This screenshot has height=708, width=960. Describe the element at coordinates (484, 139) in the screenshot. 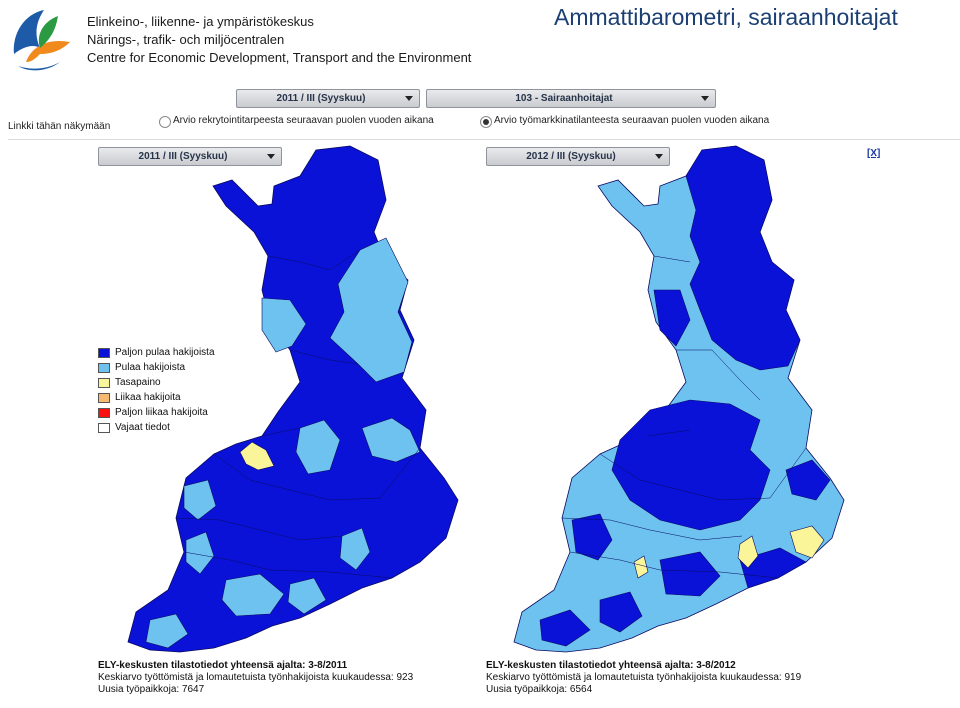

I see `divider` at that location.